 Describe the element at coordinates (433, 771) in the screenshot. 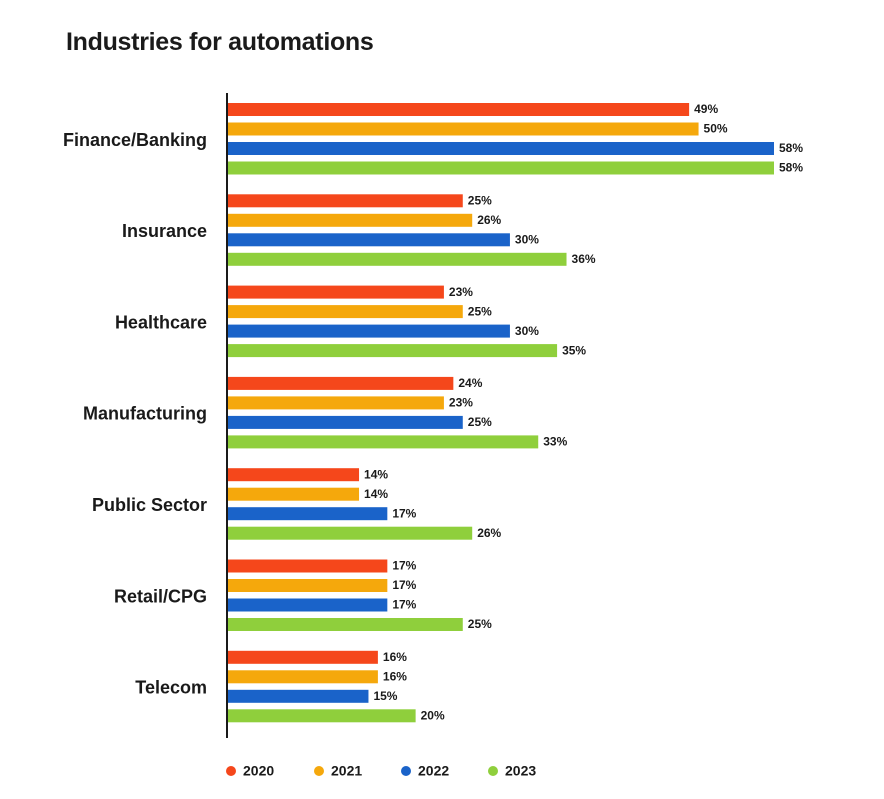

I see `legend-label: 2022` at that location.